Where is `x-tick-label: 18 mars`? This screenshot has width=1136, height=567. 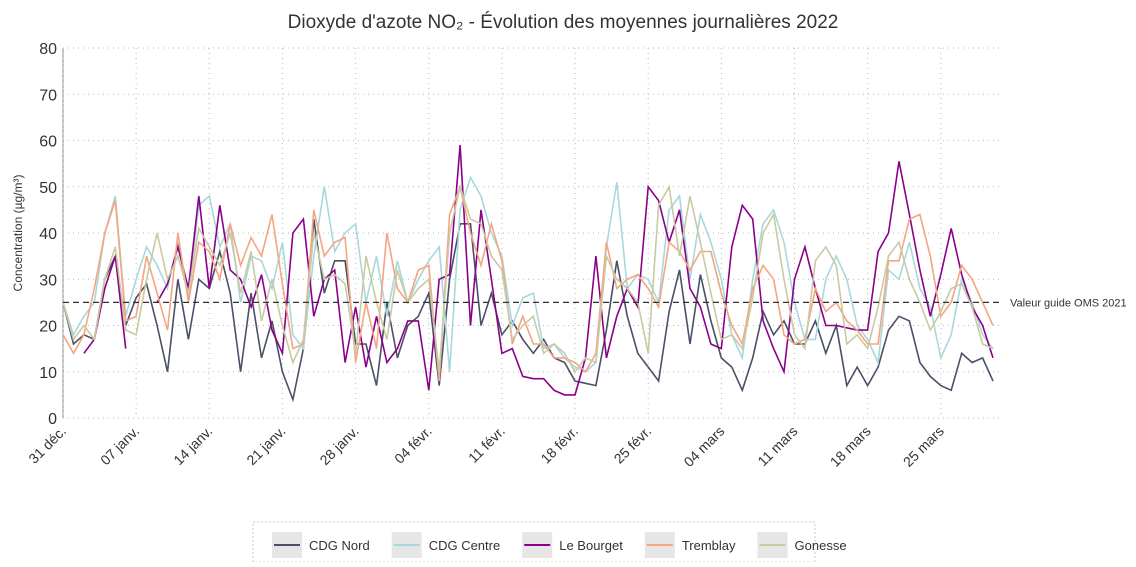
x-tick-label: 18 mars is located at coordinates (850, 446).